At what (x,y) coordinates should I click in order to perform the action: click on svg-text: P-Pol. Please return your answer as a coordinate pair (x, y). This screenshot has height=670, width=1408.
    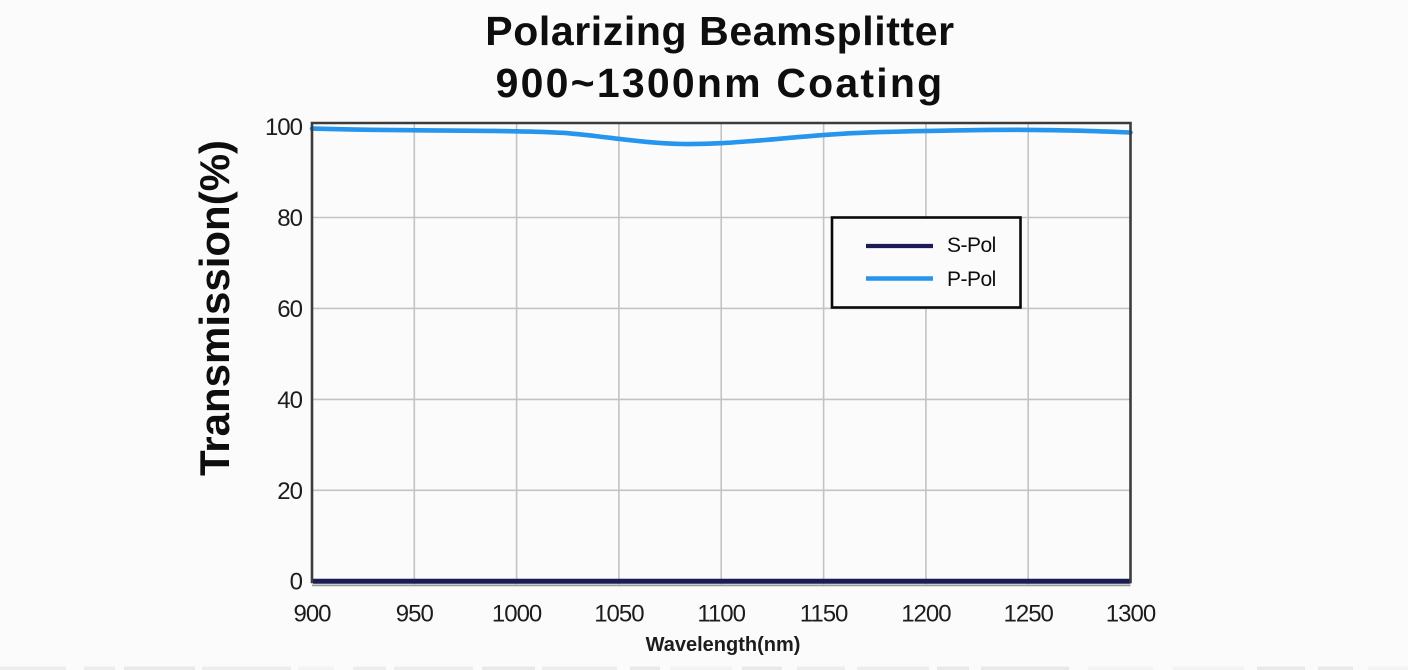
    Looking at the image, I should click on (971, 279).